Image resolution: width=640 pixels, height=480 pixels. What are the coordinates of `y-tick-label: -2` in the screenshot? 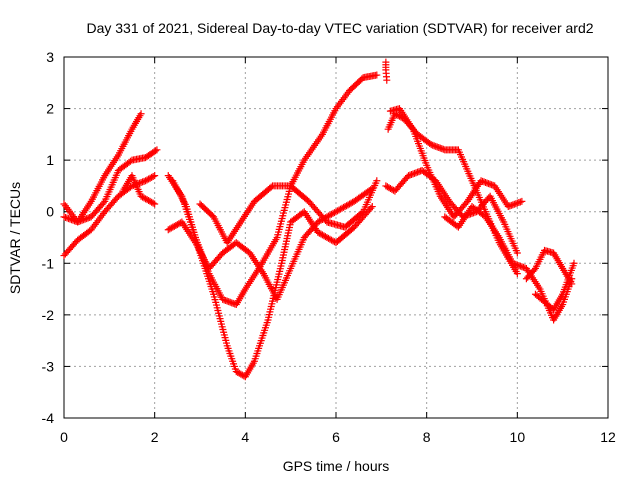 It's located at (48, 315).